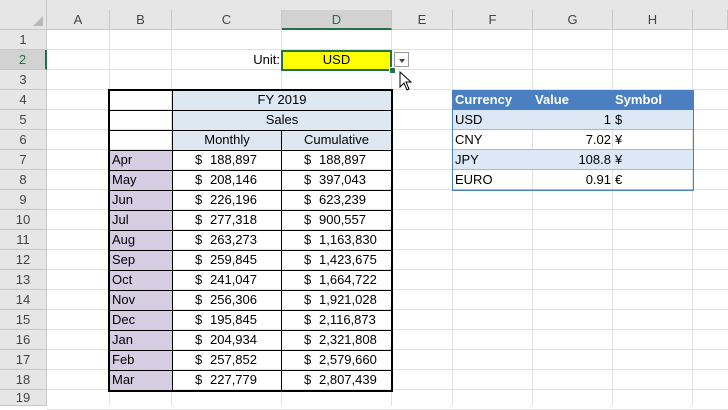 This screenshot has height=410, width=728. What do you see at coordinates (493, 180) in the screenshot?
I see `currency-name: EURO` at bounding box center [493, 180].